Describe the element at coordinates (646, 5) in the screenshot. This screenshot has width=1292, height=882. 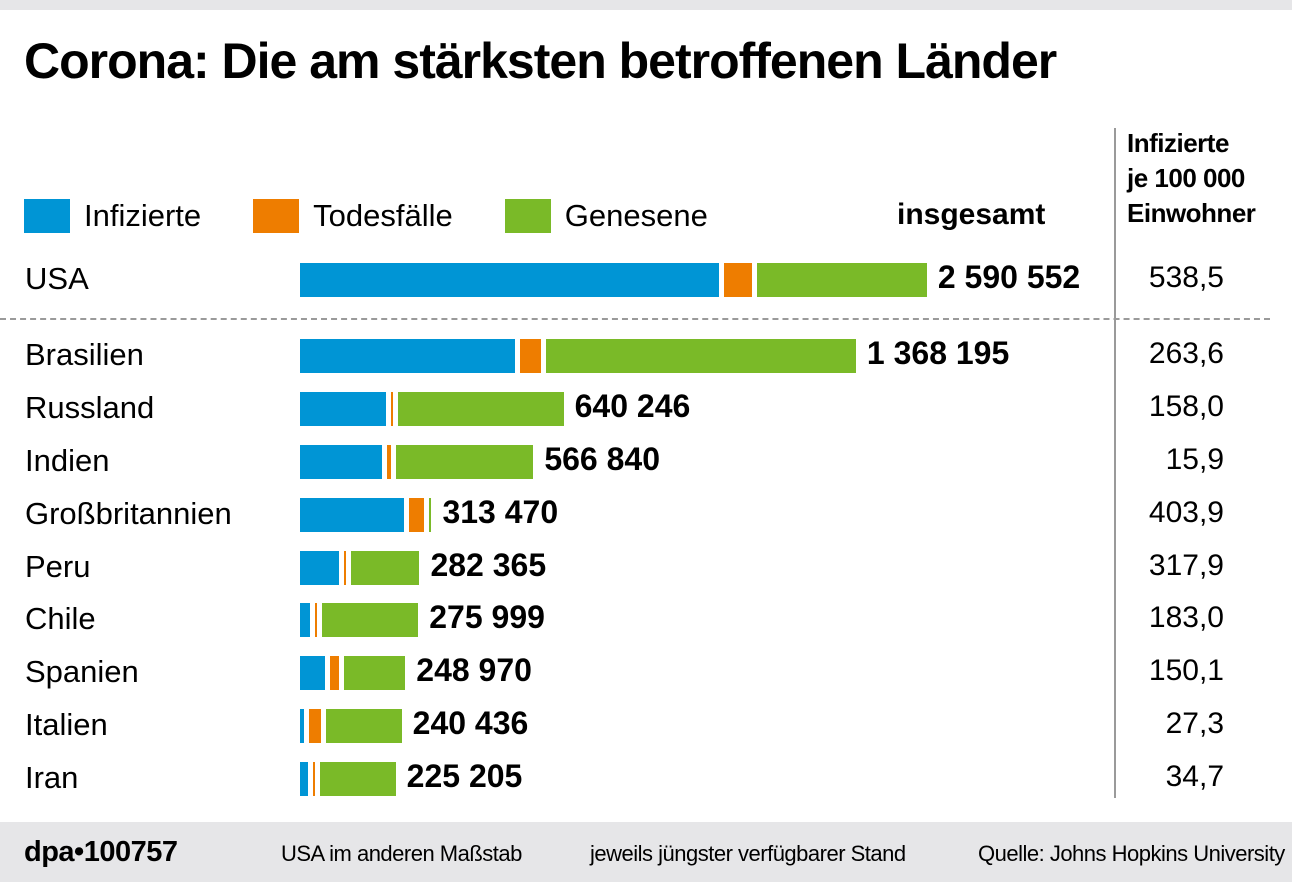
I see `top-bar` at that location.